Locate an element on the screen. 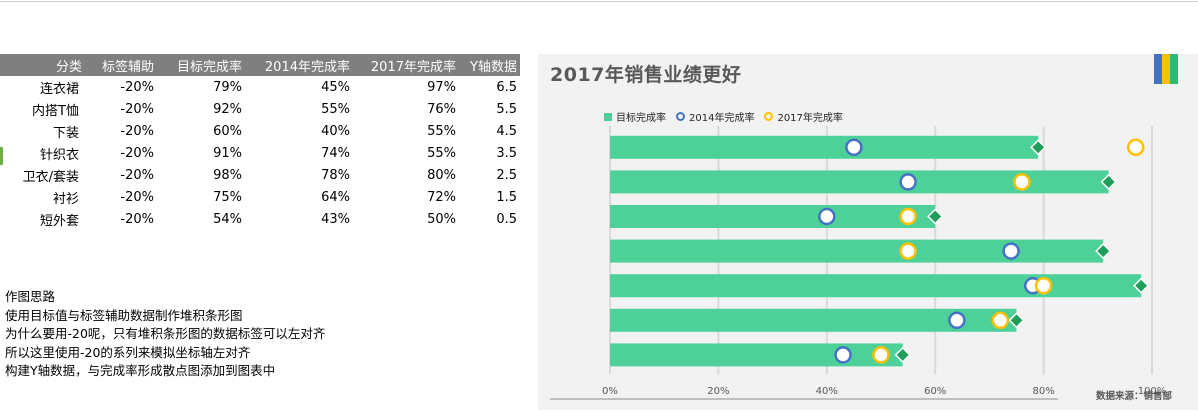  table-row: 下装 -20% 60% 40% 55% 4.5 is located at coordinates (260, 131).